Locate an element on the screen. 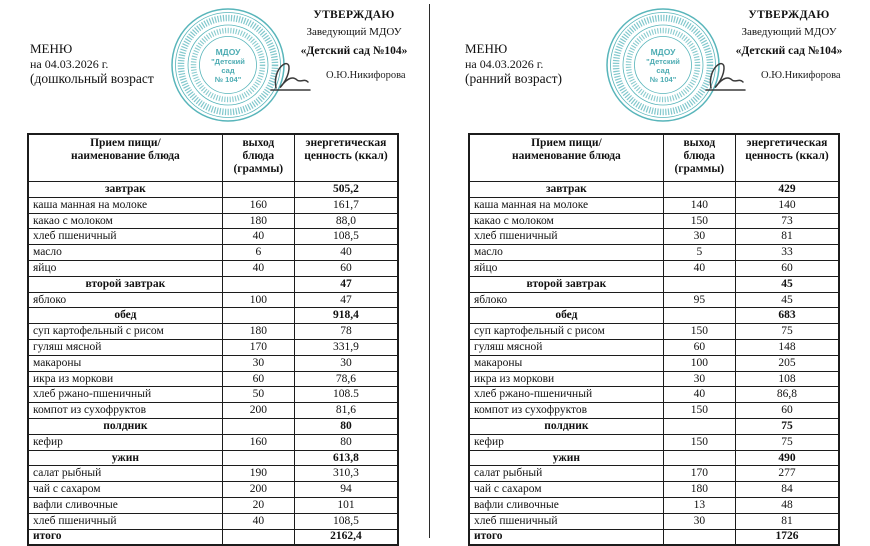 This screenshot has height=546, width=870. dish-row: икра из моркови 30 108 is located at coordinates (654, 379).